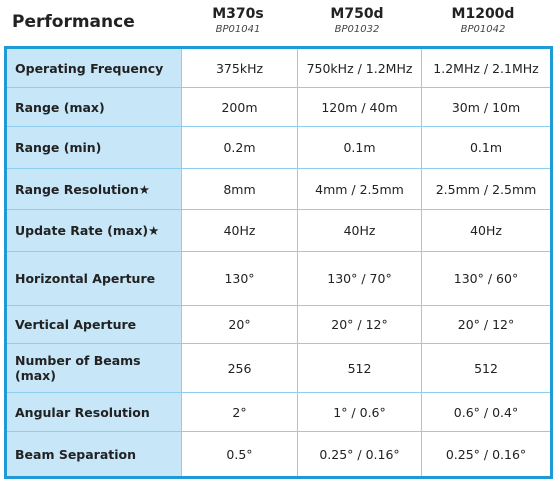  Describe the element at coordinates (238, 14) in the screenshot. I see `model-name: M370s` at that location.